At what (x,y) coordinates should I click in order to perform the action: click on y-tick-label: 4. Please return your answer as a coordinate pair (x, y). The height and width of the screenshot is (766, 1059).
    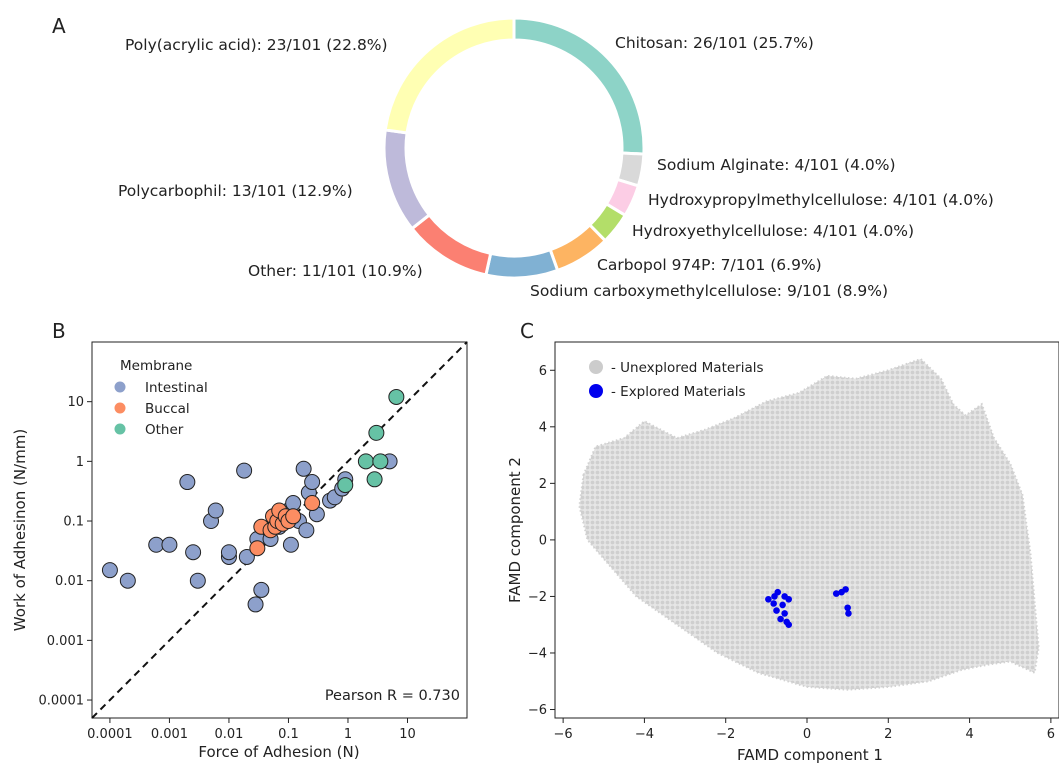
    Looking at the image, I should click on (543, 427).